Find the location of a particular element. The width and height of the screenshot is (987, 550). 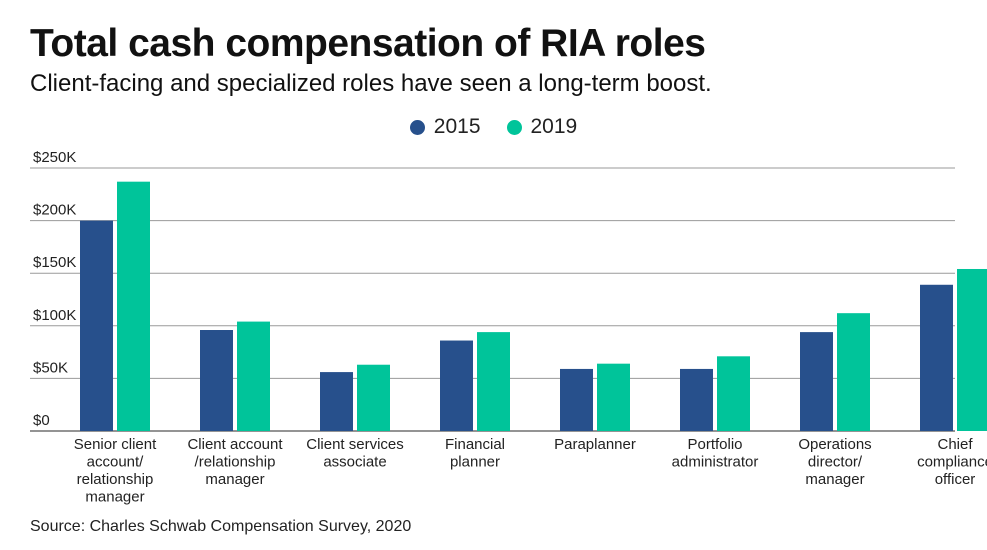

y-tick-label: $200K is located at coordinates (54, 210).